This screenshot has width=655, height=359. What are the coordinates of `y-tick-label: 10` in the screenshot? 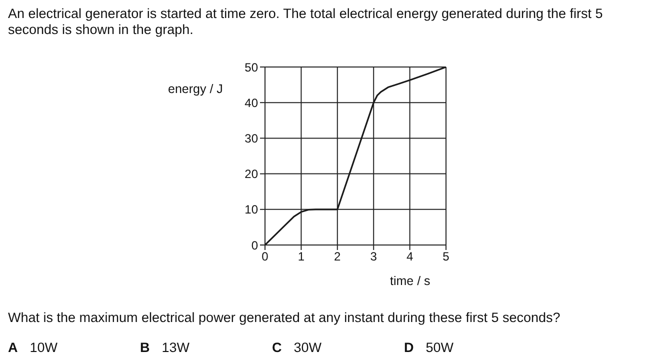 It's located at (251, 209).